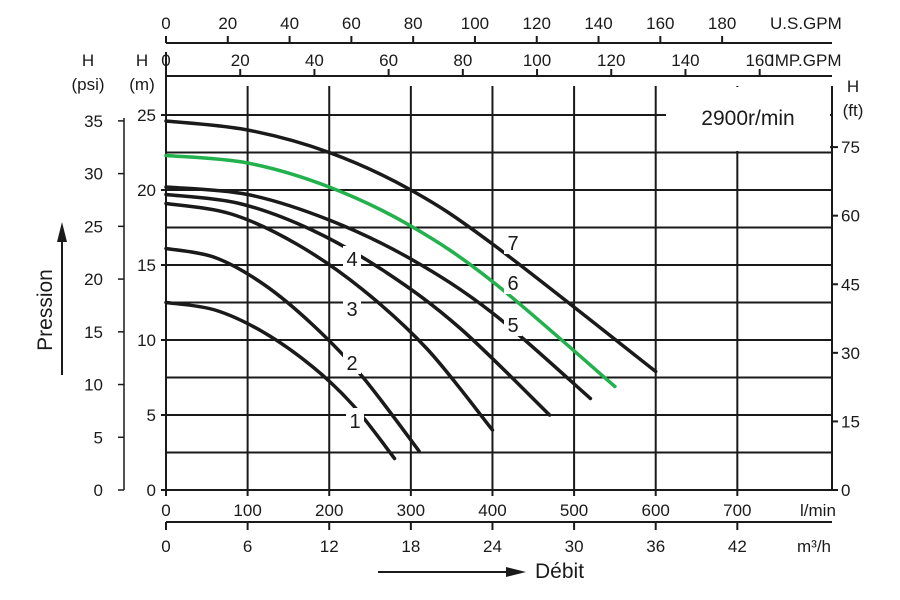 This screenshot has width=900, height=600. Describe the element at coordinates (240, 60) in the screenshot. I see `impgpm-tick-label: 20` at that location.